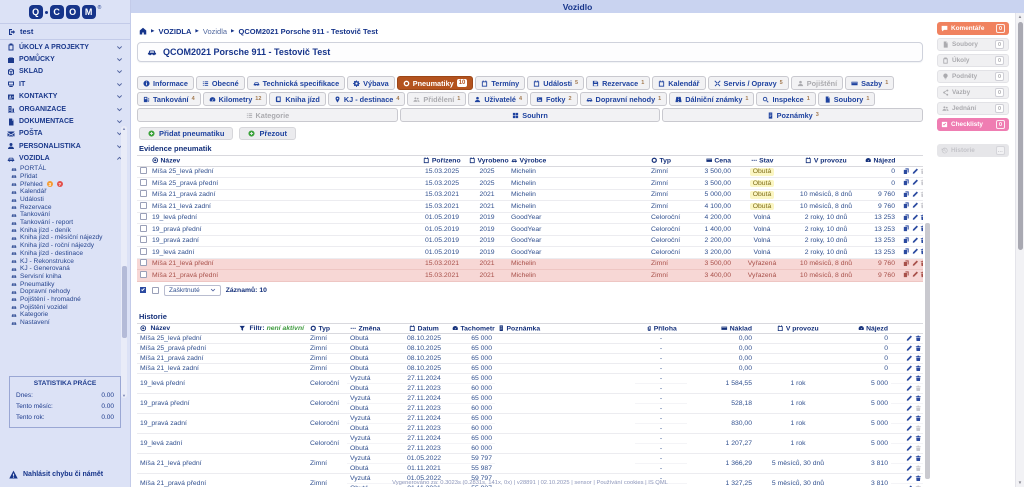 The height and width of the screenshot is (487, 1024). Describe the element at coordinates (65, 121) in the screenshot. I see `sidebar-item-dokumentace: DOKUMENTACE` at that location.